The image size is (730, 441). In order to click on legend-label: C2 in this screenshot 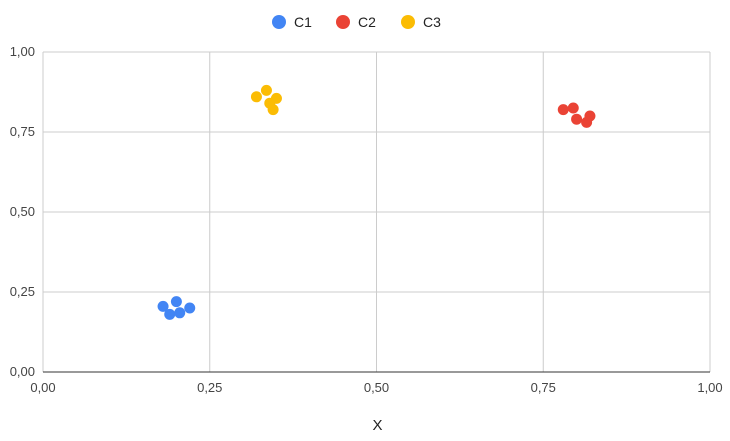, I will do `click(367, 22)`.